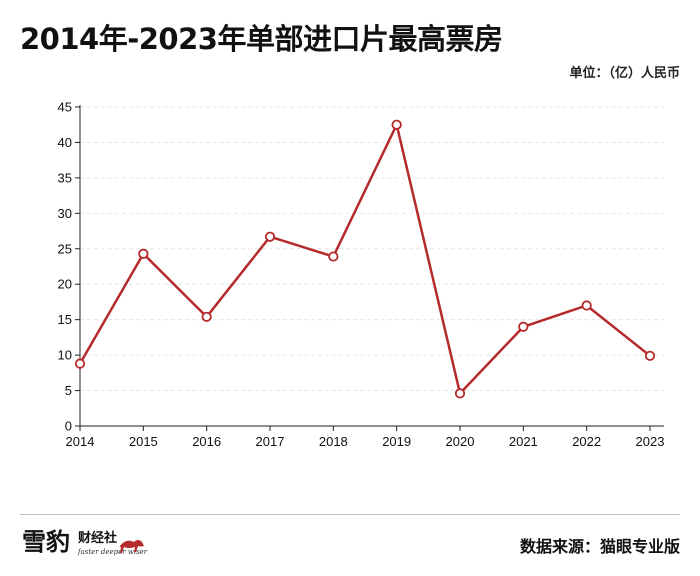 This screenshot has width=700, height=576. Describe the element at coordinates (131, 546) in the screenshot. I see `leopard-icon` at that location.